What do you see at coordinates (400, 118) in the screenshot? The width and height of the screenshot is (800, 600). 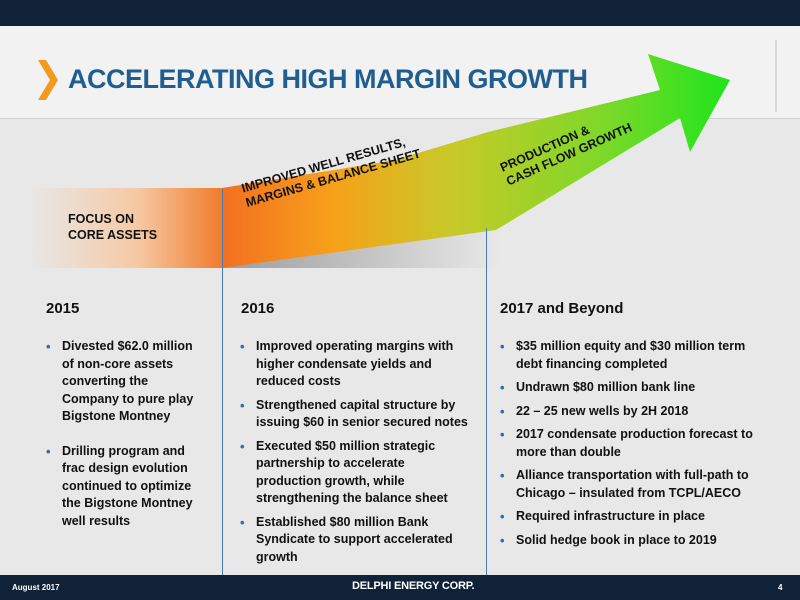 I see `title-divider` at bounding box center [400, 118].